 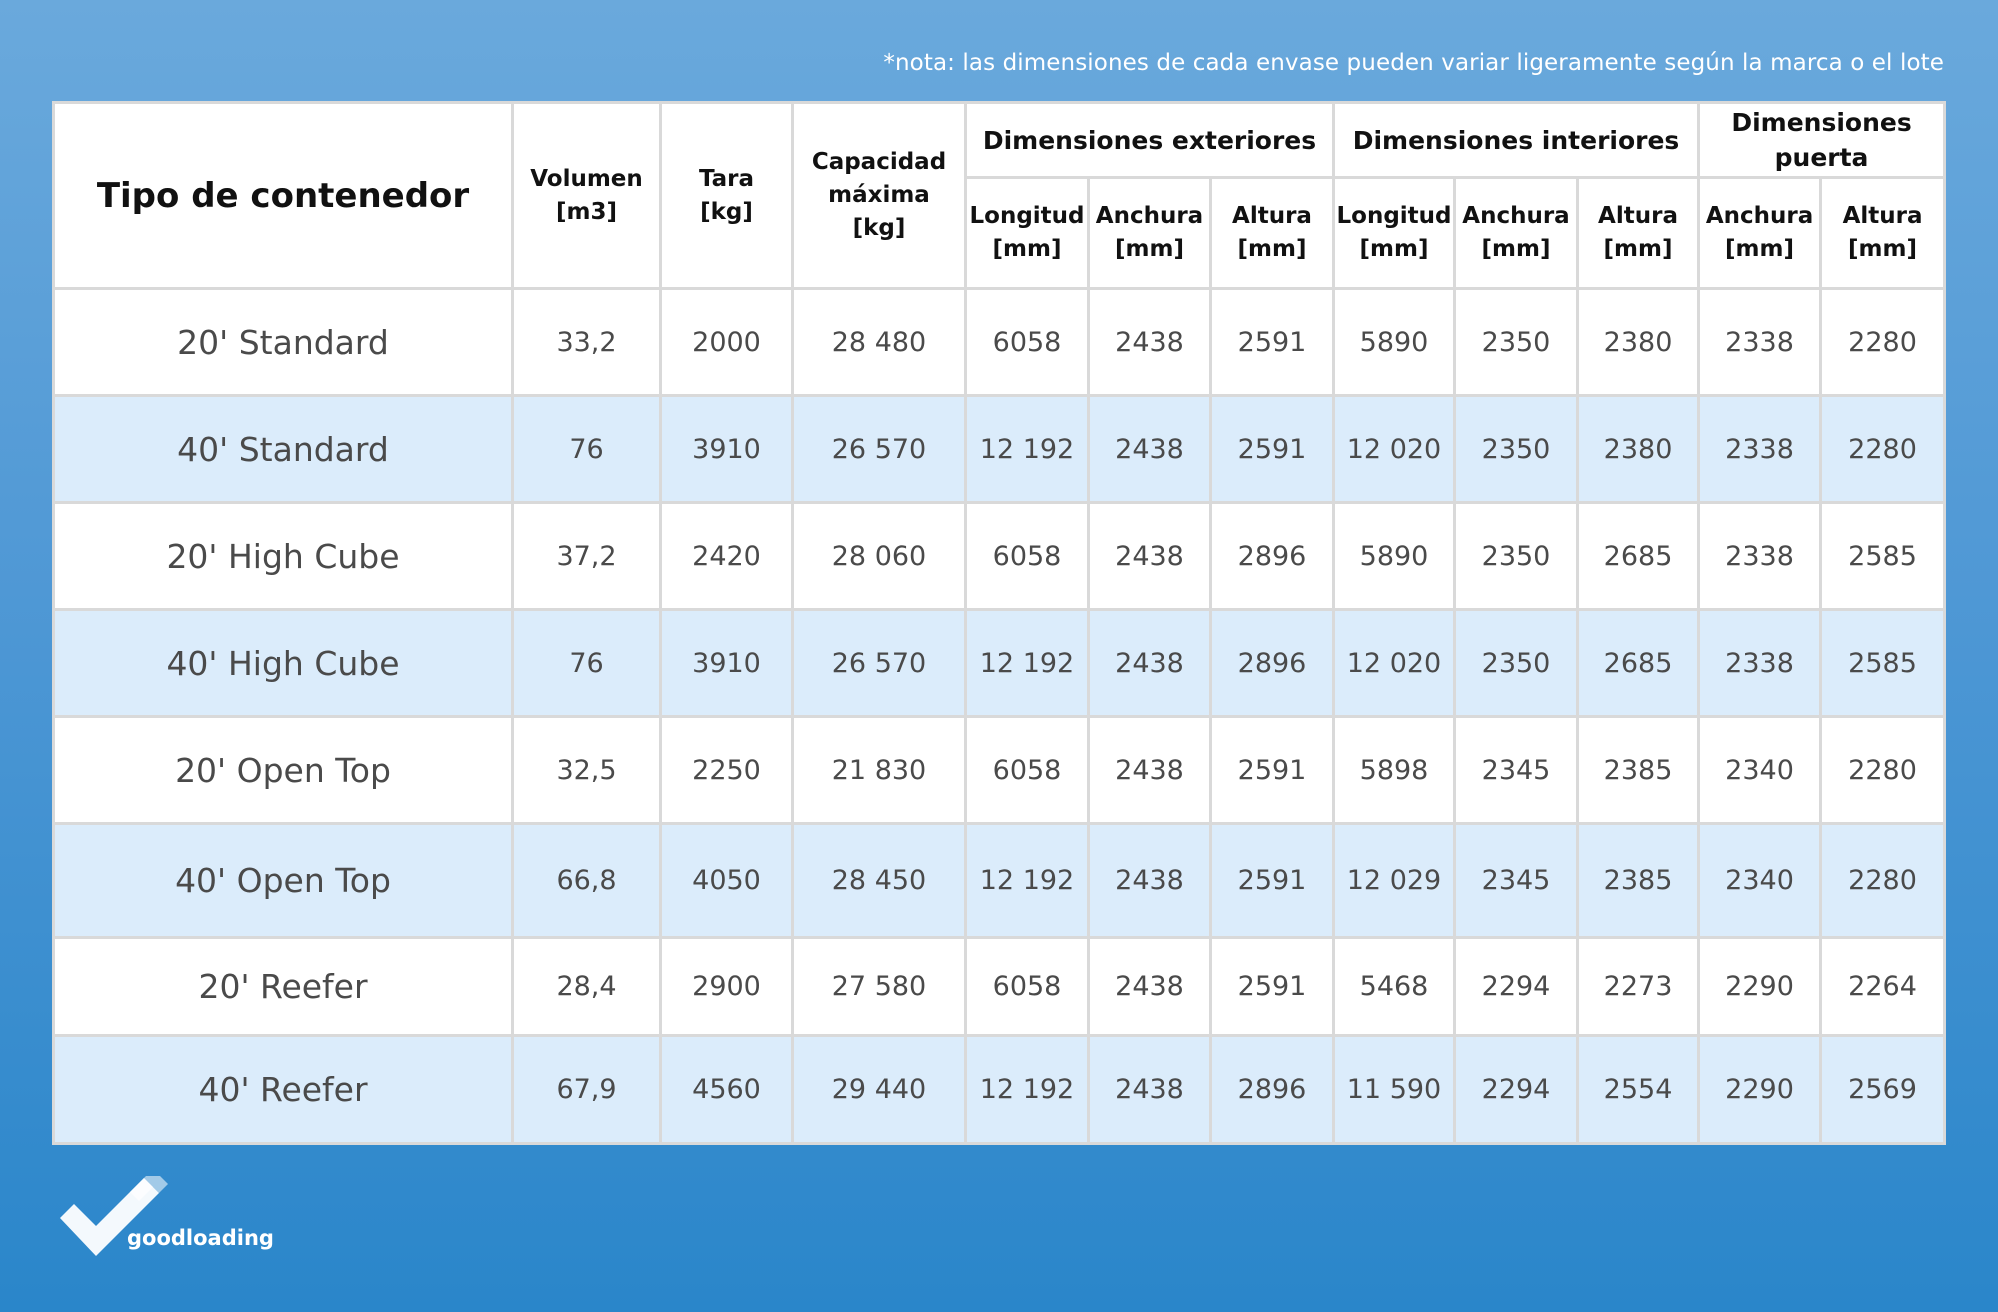 What do you see at coordinates (586, 195) in the screenshot?
I see `header-volumen: Volumen [m3]` at bounding box center [586, 195].